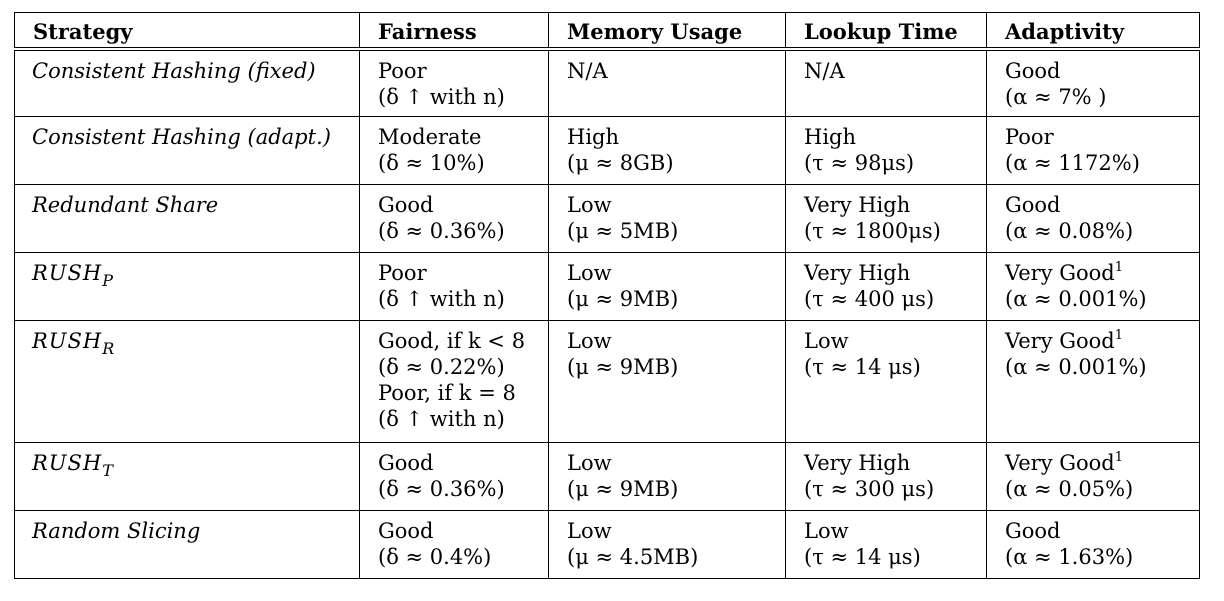 Image resolution: width=1224 pixels, height=601 pixels. I want to click on lookup-line: High, so click(895, 137).